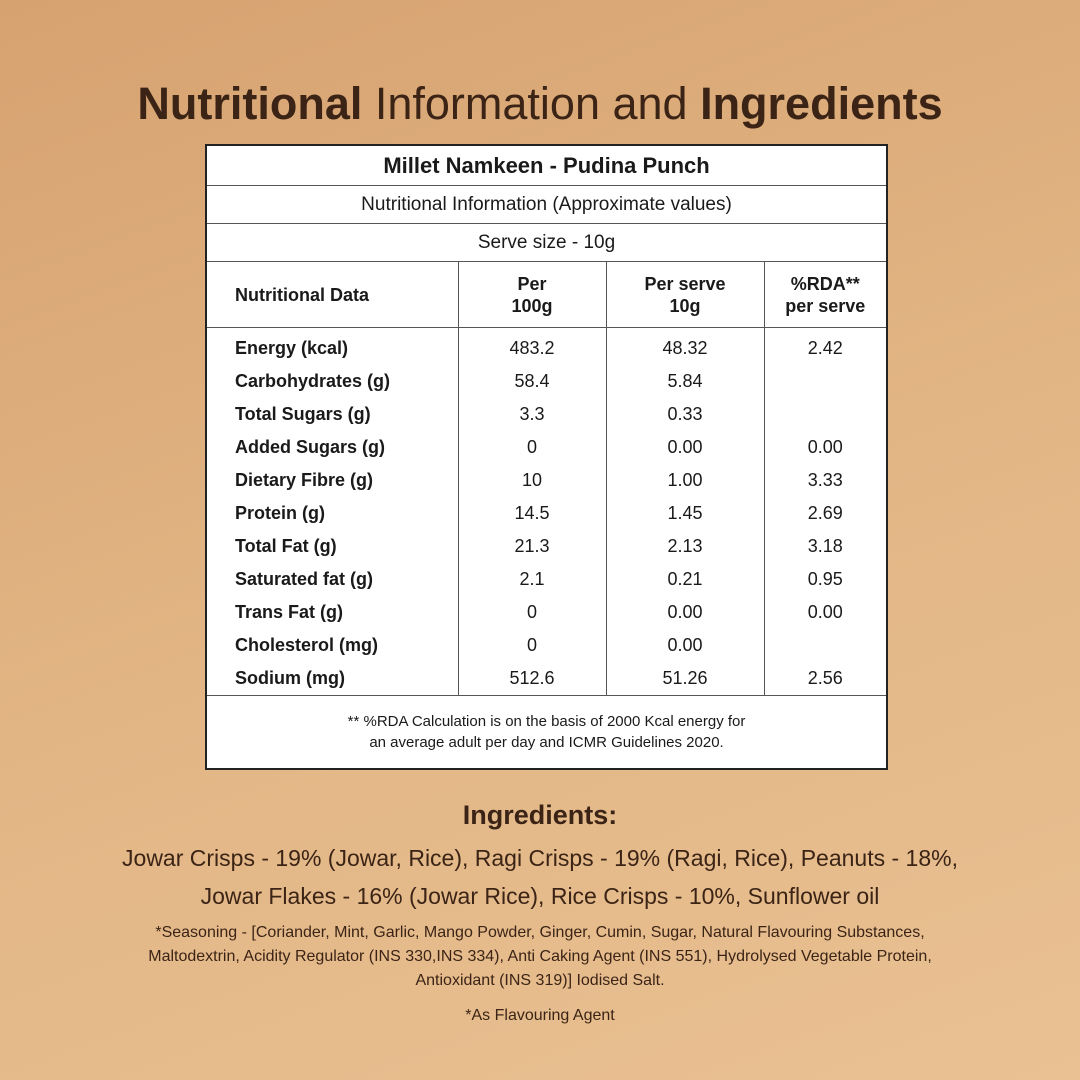 This screenshot has width=1080, height=1080. I want to click on table-cell: 2.1, so click(532, 579).